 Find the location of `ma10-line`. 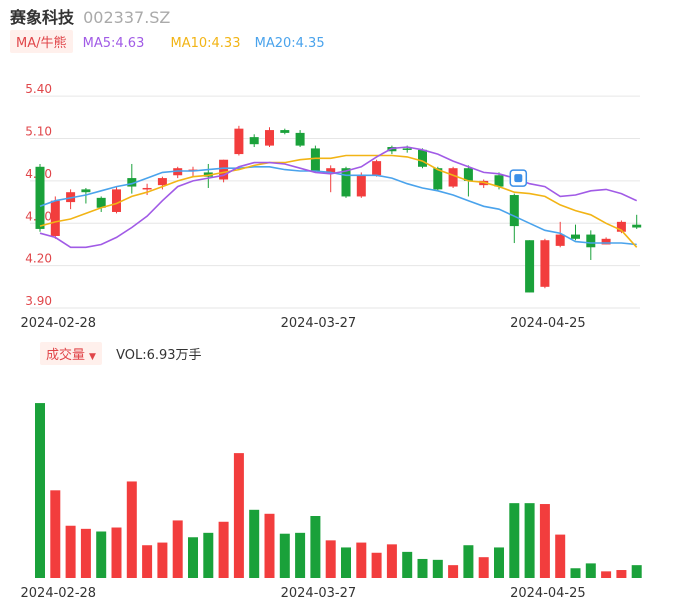

ma10-line is located at coordinates (338, 201).